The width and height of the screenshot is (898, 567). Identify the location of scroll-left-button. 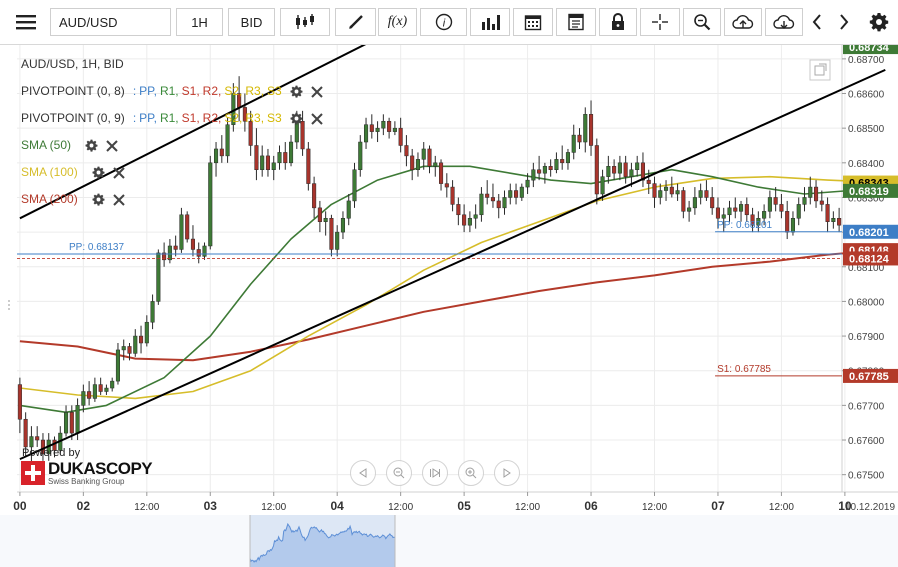
(363, 473).